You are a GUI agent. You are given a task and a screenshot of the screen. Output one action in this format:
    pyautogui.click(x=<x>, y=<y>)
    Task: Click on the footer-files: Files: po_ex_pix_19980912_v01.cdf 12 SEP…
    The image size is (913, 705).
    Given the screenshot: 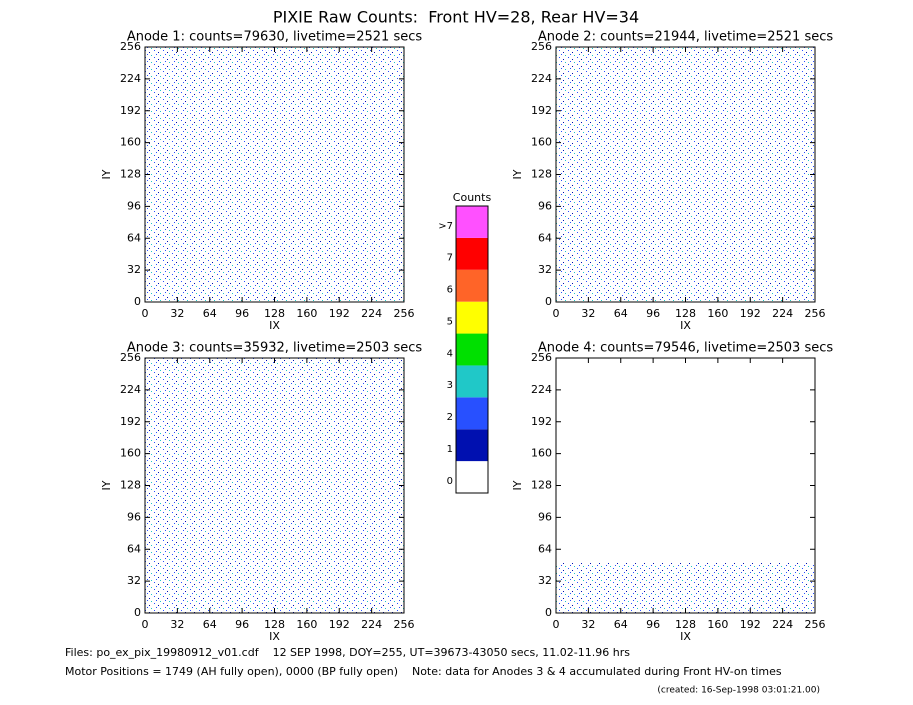 What is the action you would take?
    pyautogui.click(x=347, y=652)
    